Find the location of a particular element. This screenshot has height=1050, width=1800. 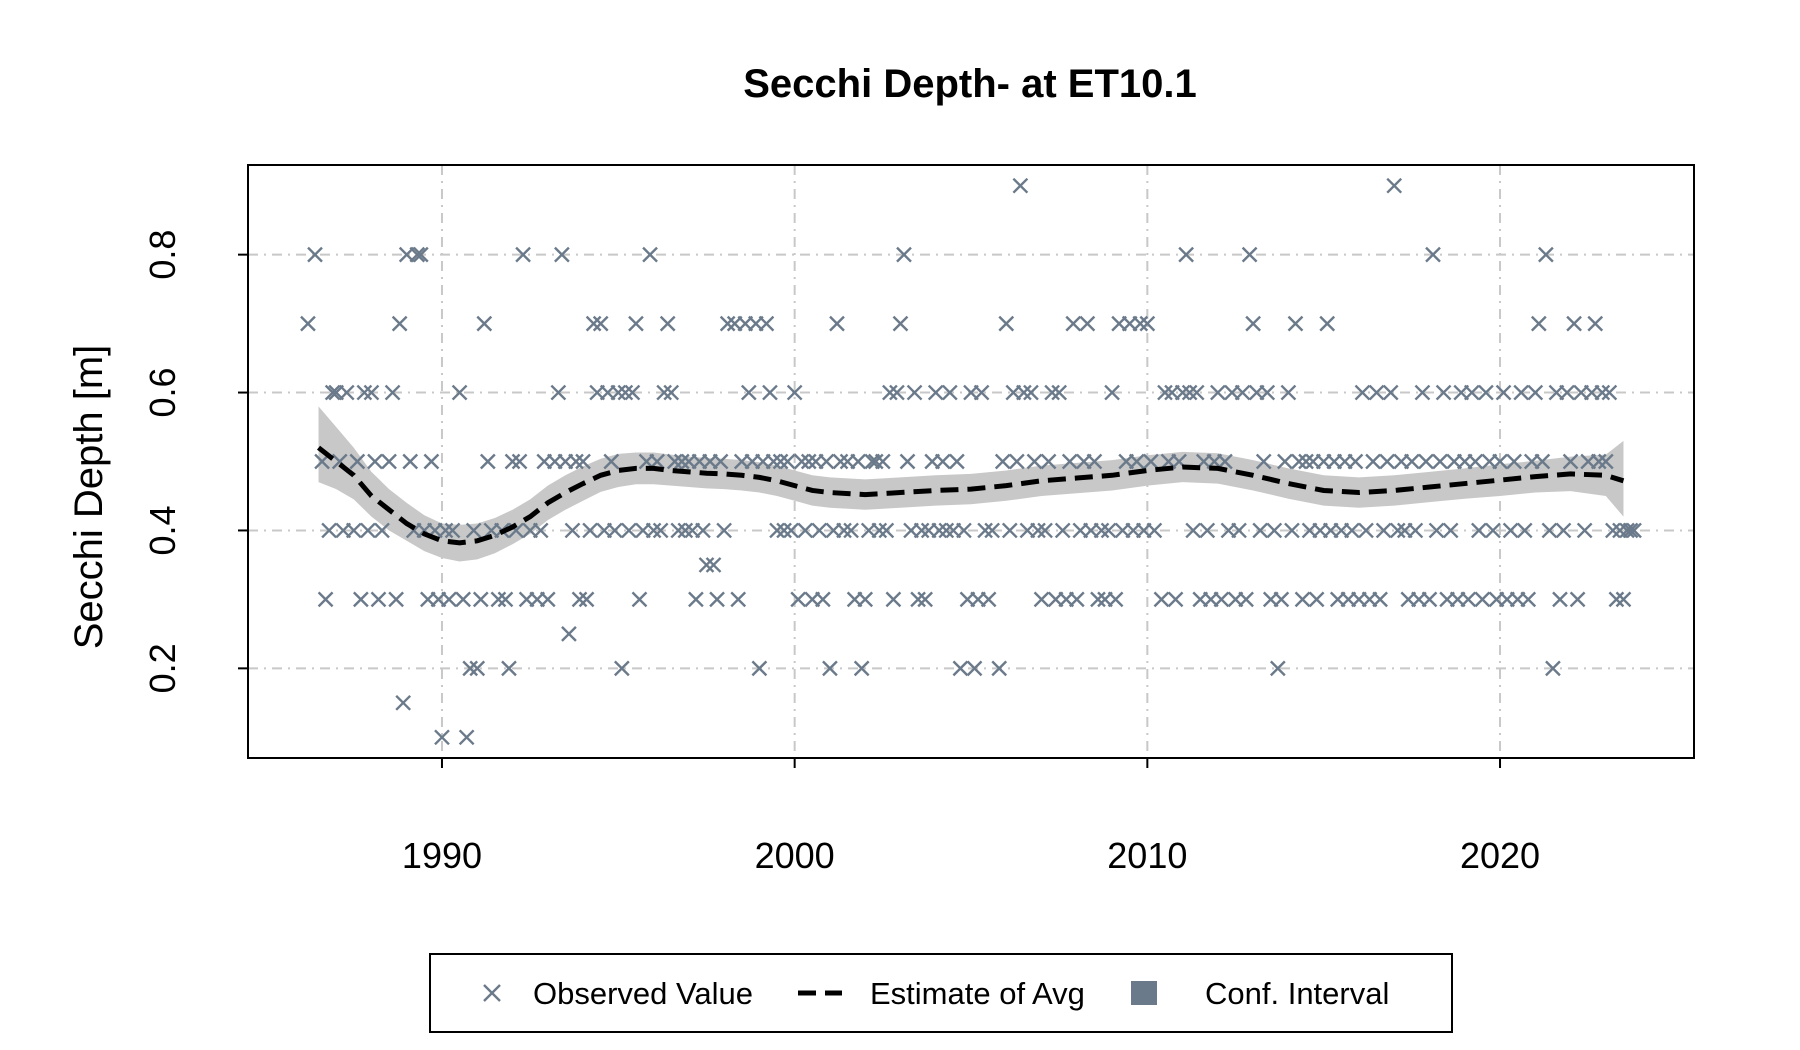

legend-label-ci: Conf. Interval is located at coordinates (1297, 993).